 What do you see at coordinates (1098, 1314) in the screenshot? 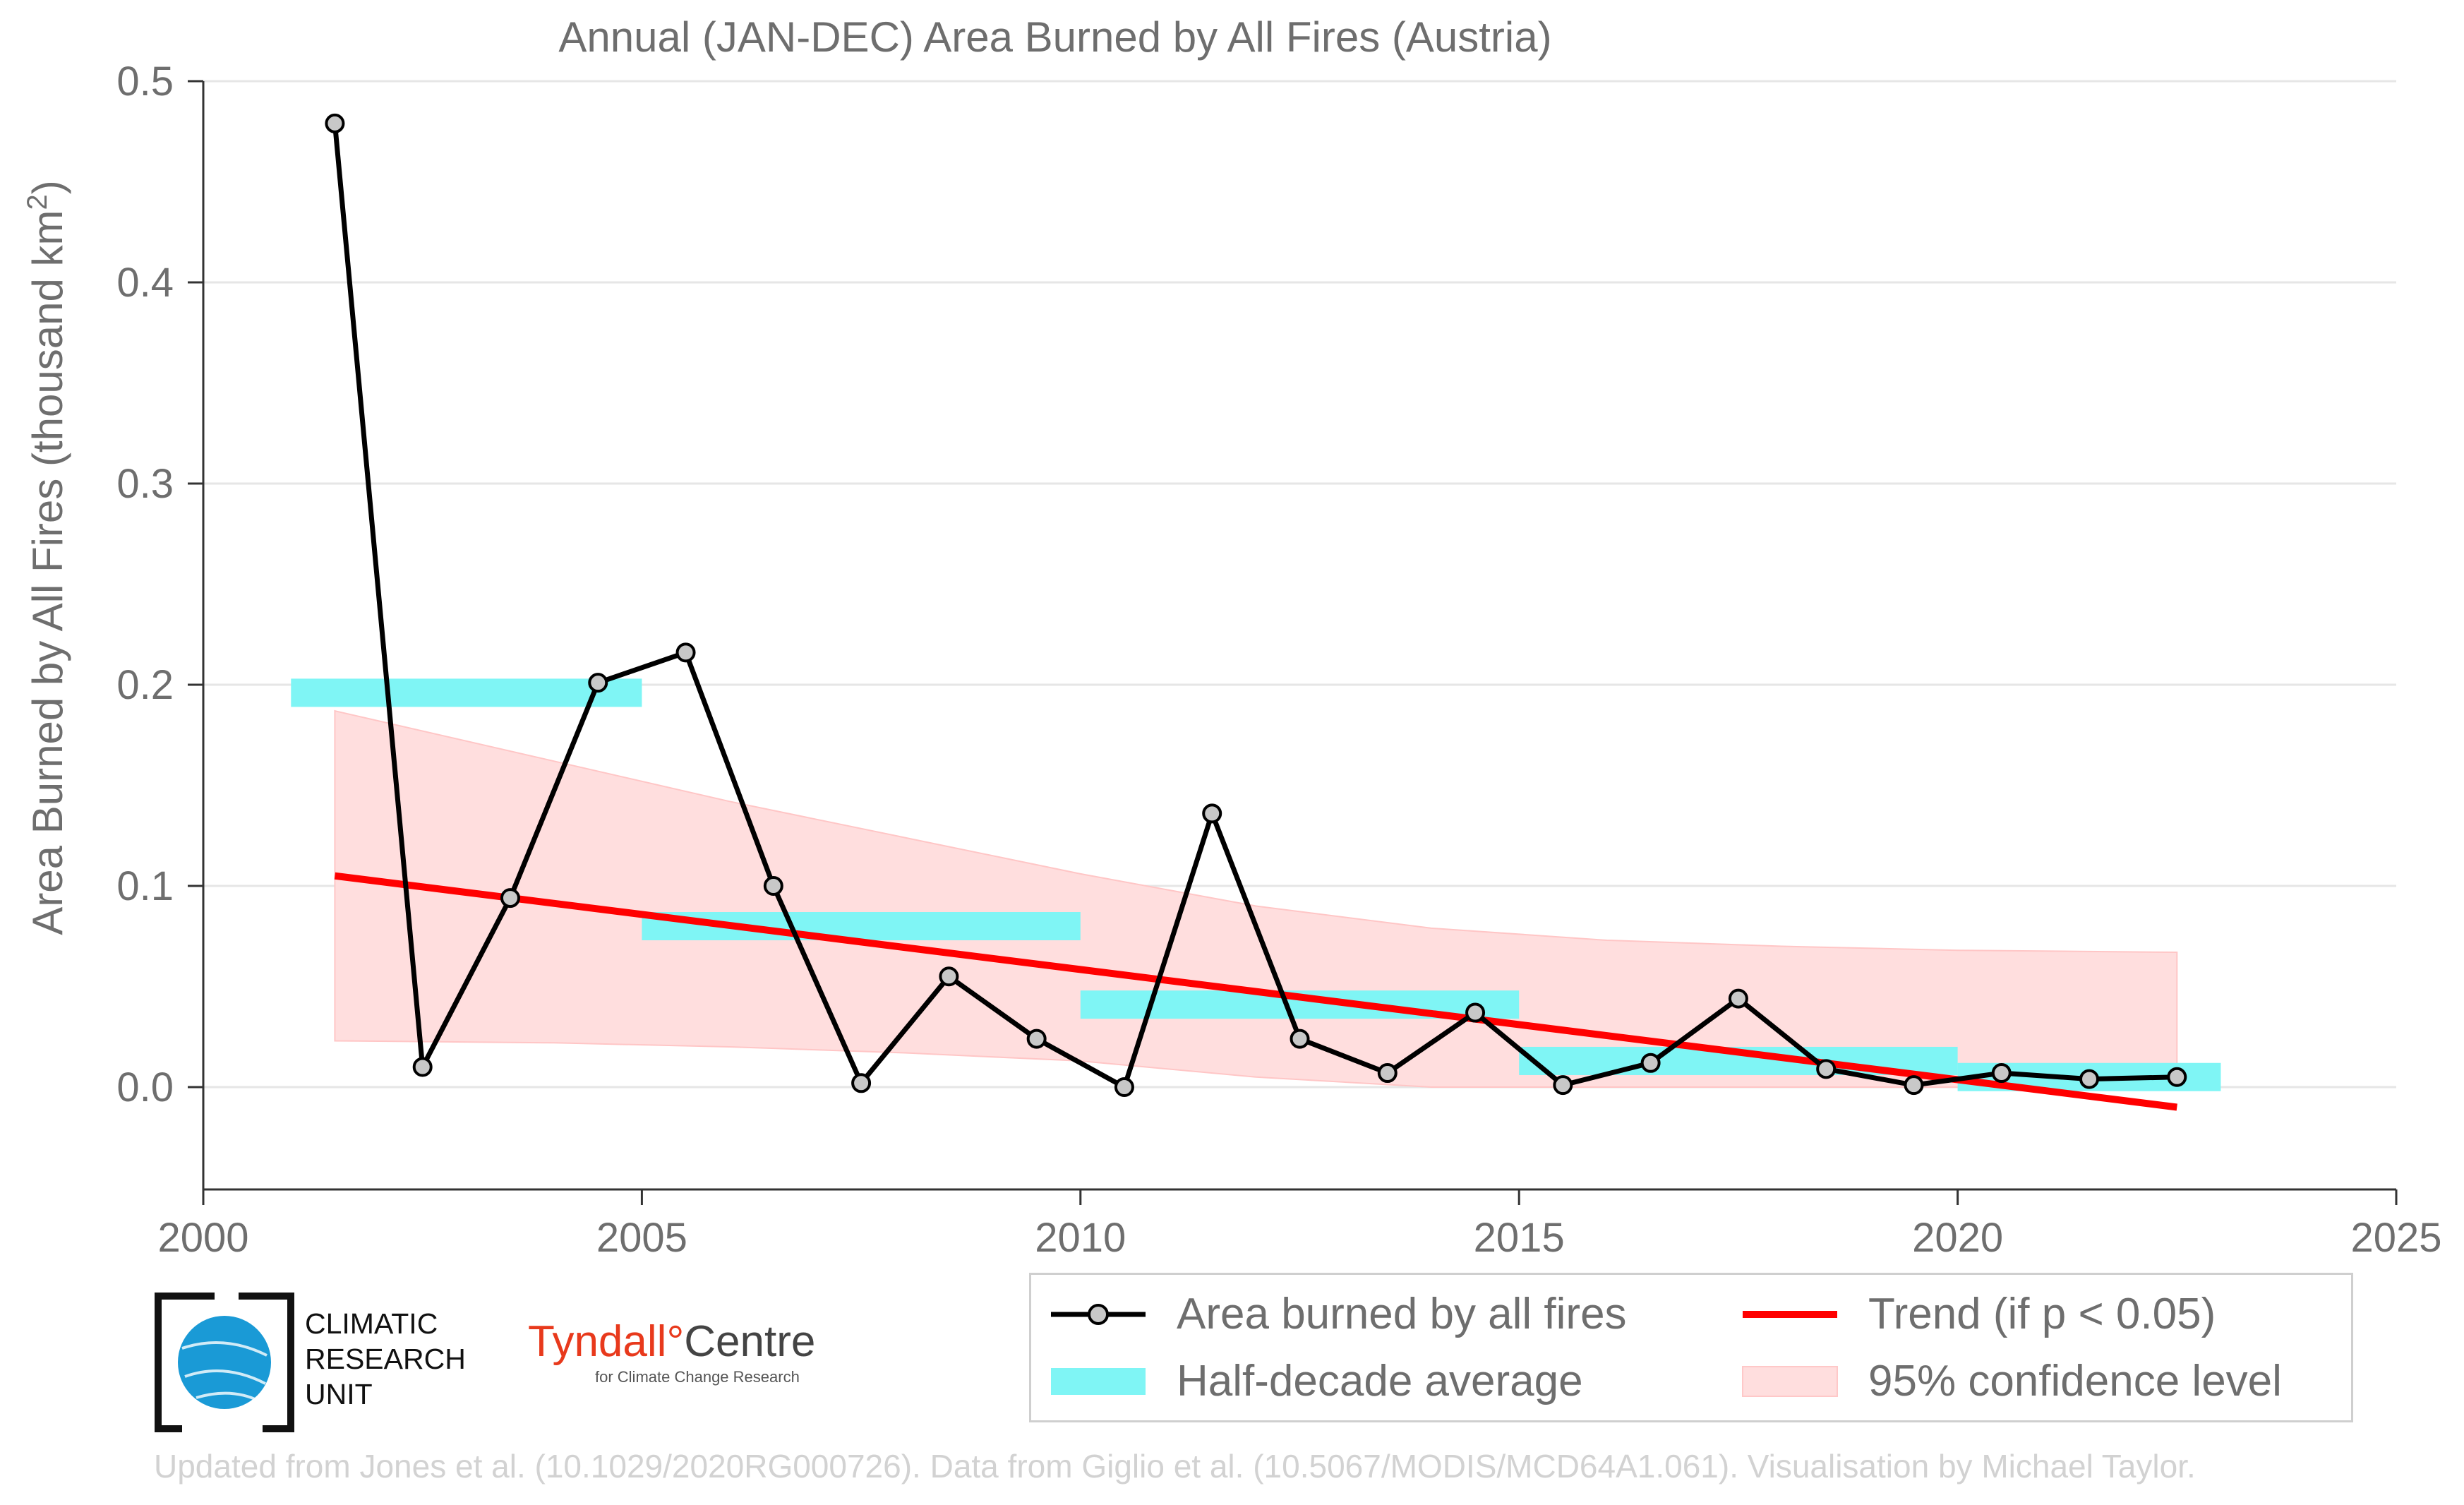
I see `legend-swatch-series` at bounding box center [1098, 1314].